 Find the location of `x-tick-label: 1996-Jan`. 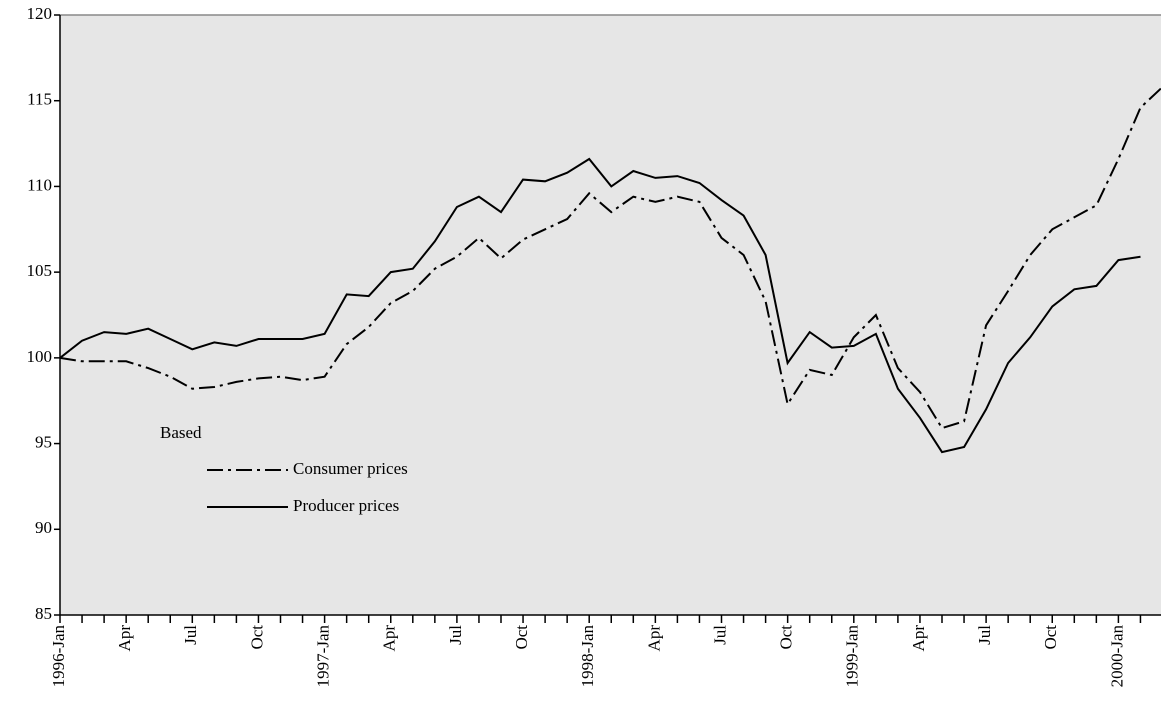

x-tick-label: 1996-Jan is located at coordinates (58, 656).